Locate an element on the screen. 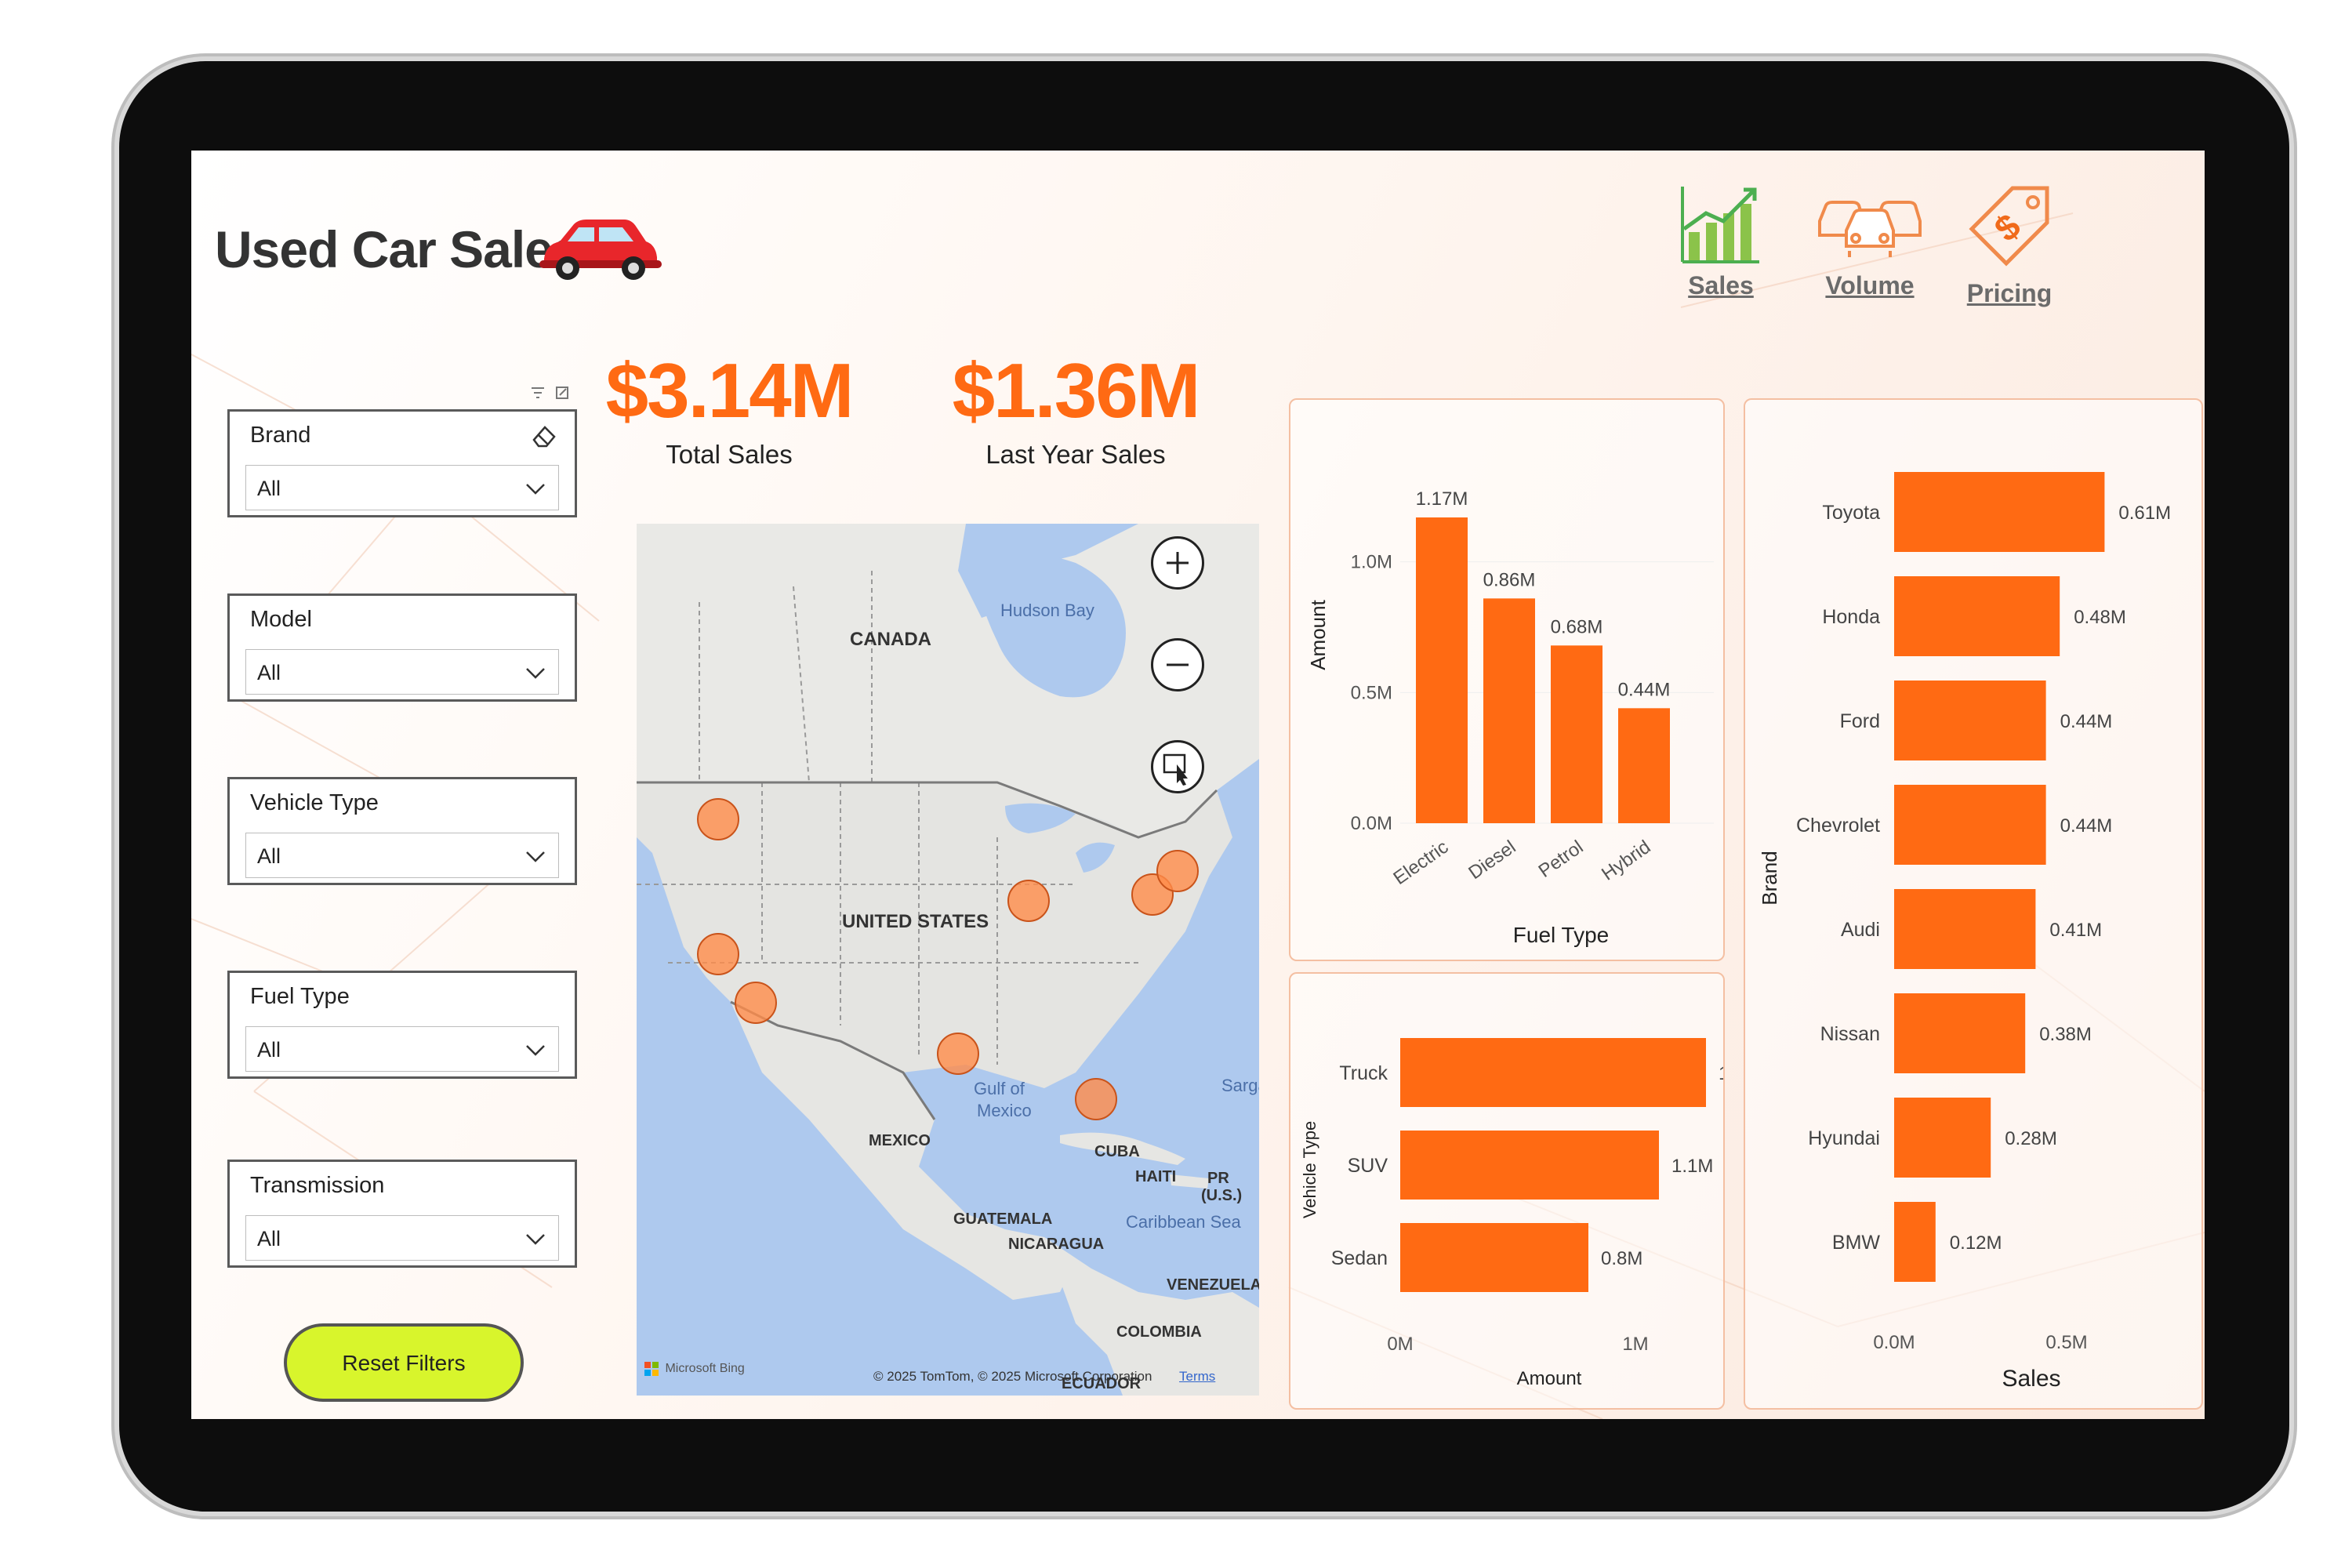  kpi-label: Total Sales is located at coordinates (729, 454).